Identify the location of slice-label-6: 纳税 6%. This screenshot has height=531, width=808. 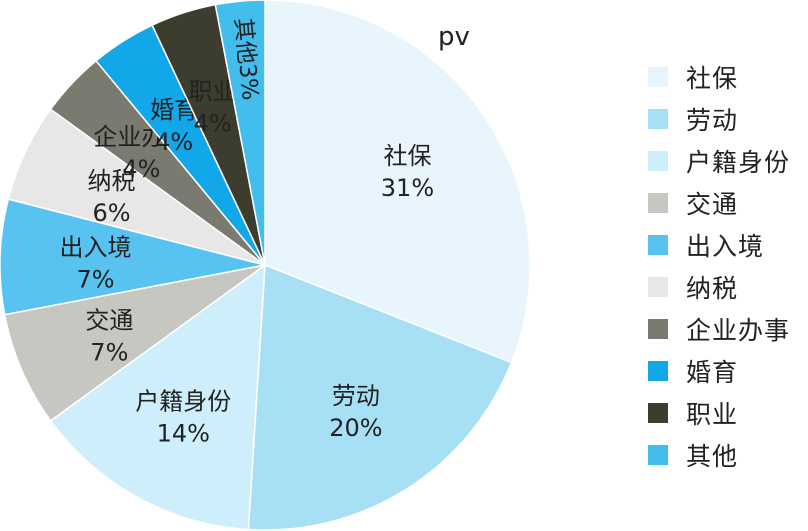
(112, 197).